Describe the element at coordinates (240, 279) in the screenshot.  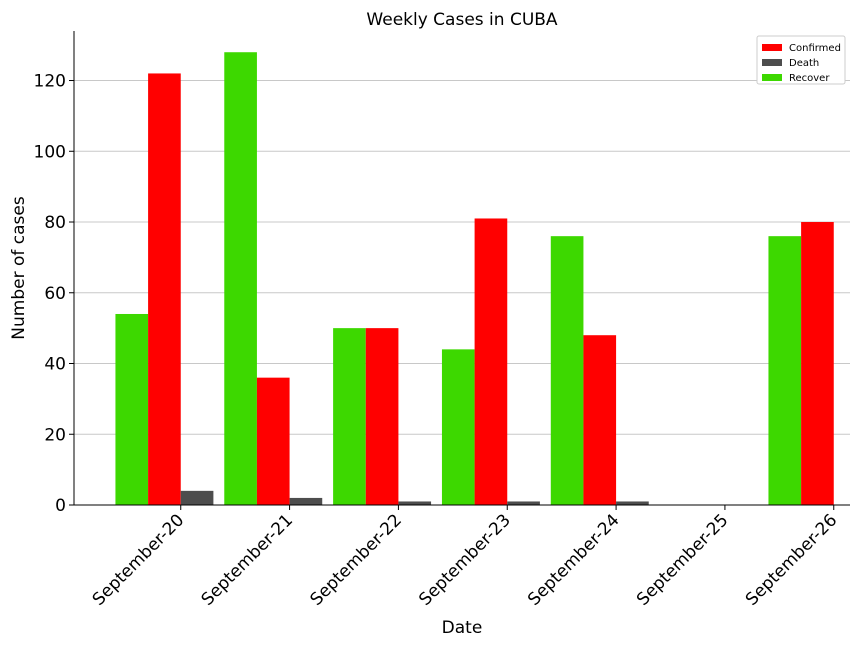
I see `bar-recover: Recover September-21: 128` at that location.